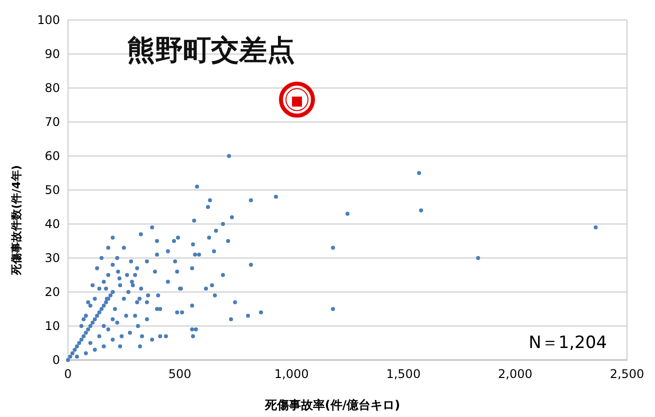 The width and height of the screenshot is (655, 417). Describe the element at coordinates (52, 156) in the screenshot. I see `y-tick-label: 60` at that location.